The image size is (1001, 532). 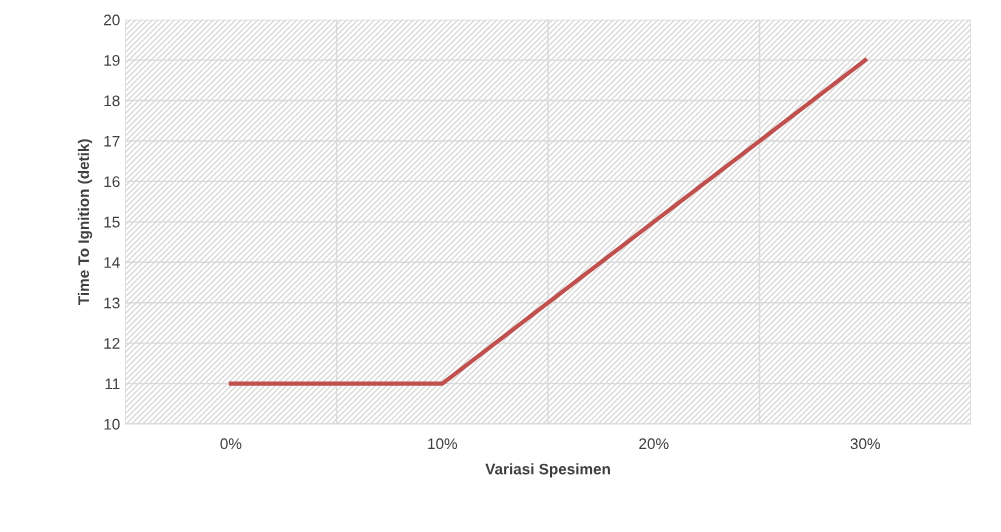 I want to click on y-tick-label: 17, so click(x=112, y=141).